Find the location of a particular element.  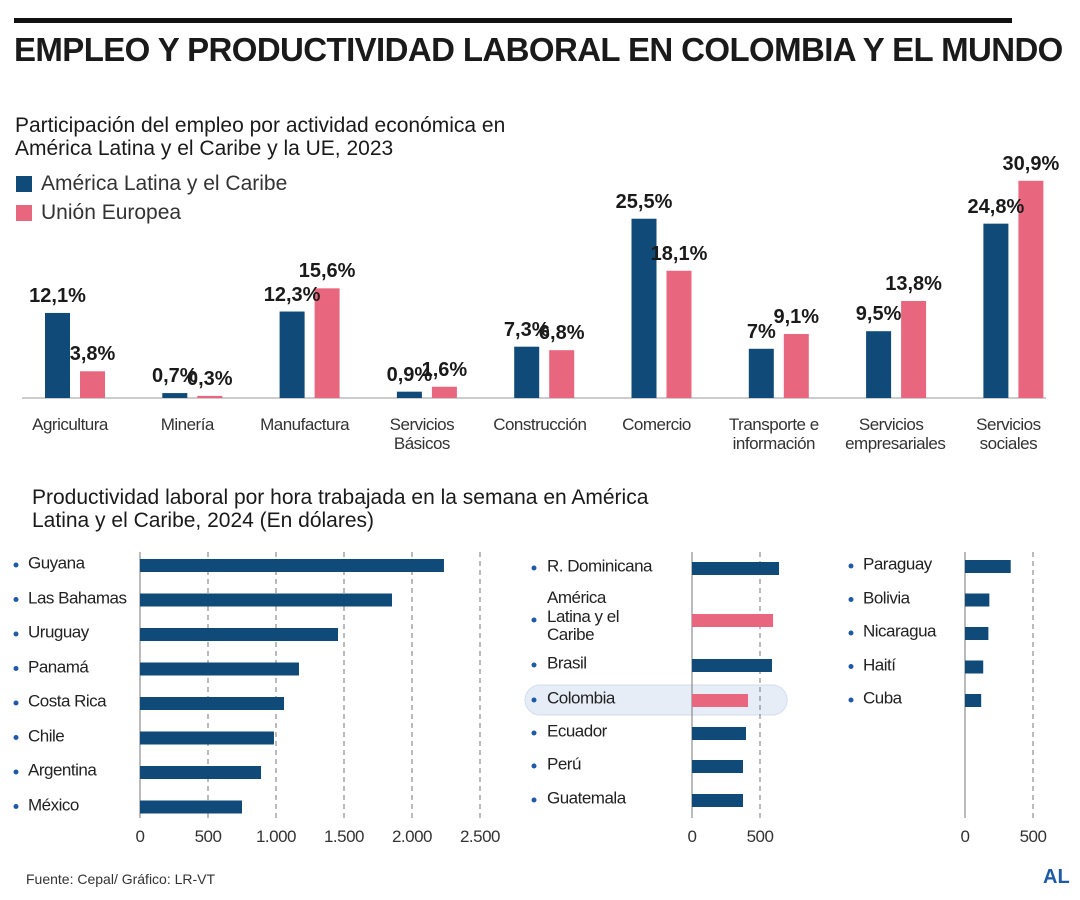

logo: AL is located at coordinates (1056, 877).